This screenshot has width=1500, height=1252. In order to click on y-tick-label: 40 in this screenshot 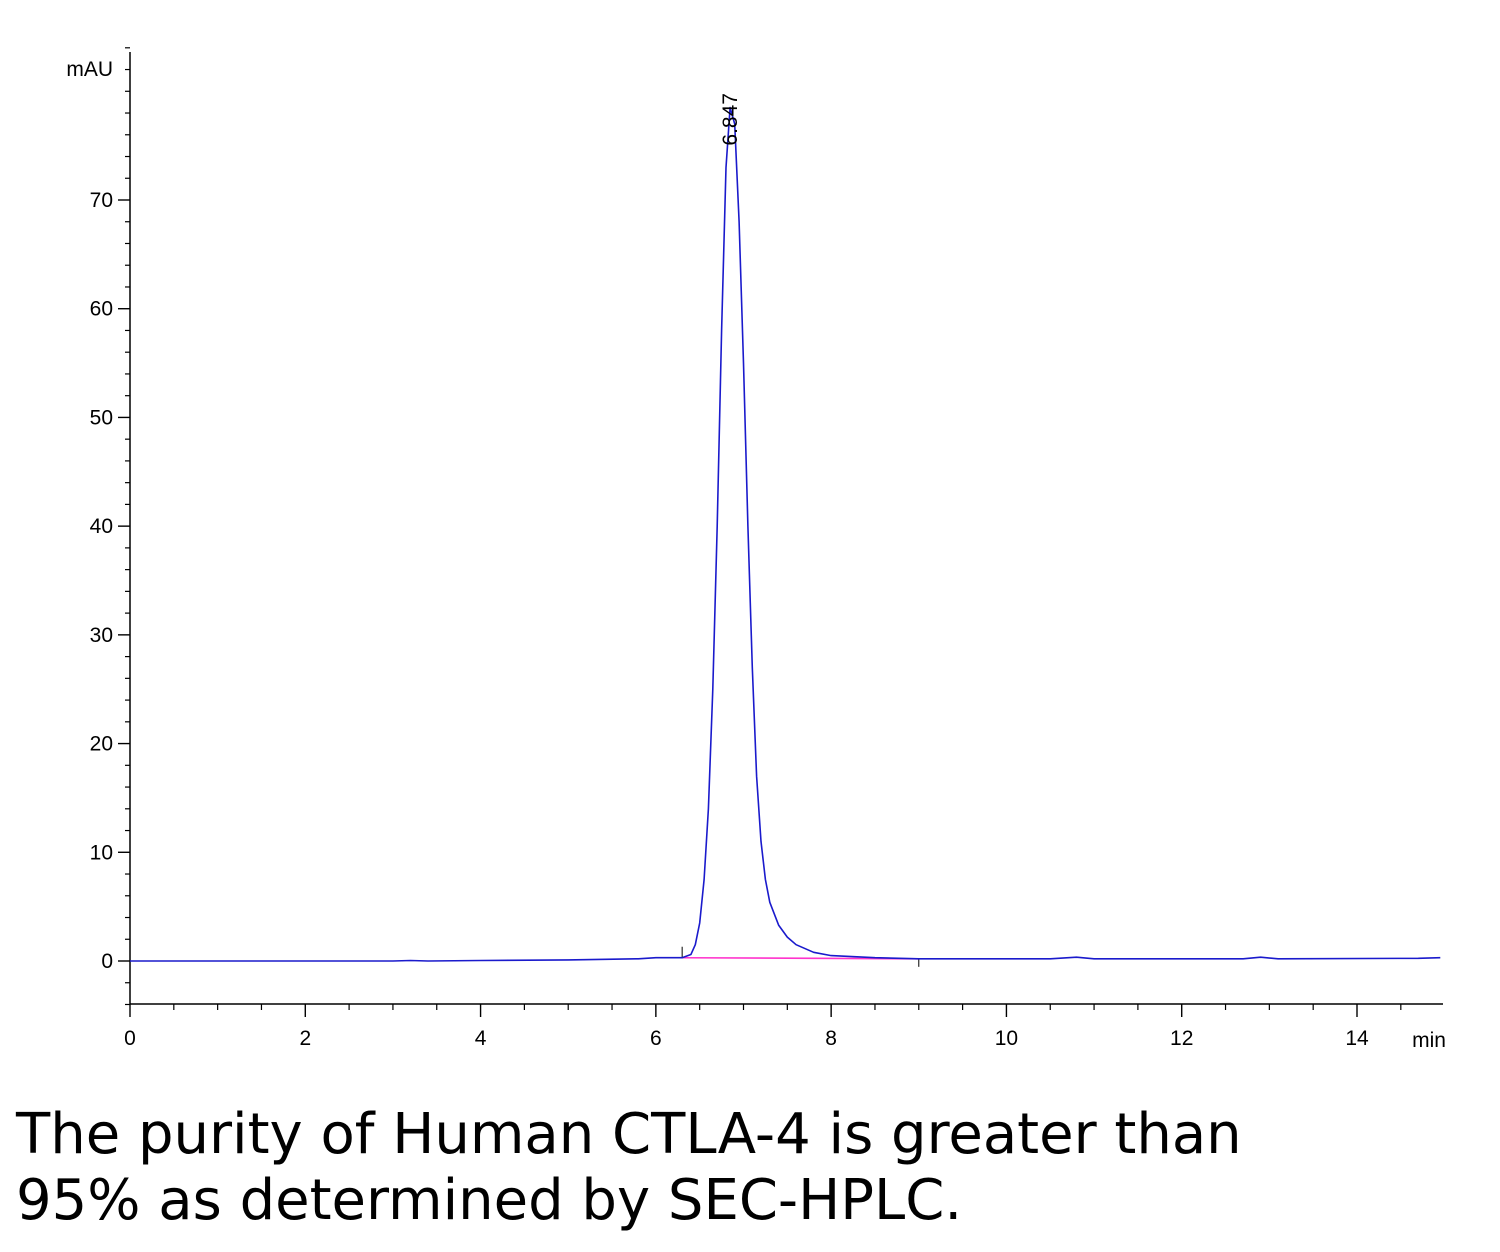, I will do `click(101, 526)`.